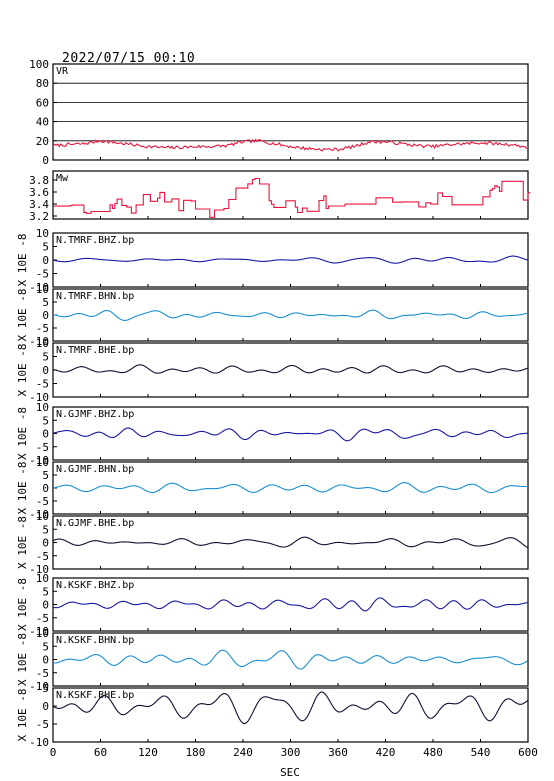 The height and width of the screenshot is (781, 554). I want to click on channel-label: N.KSKF.BHN.bp, so click(95, 640).